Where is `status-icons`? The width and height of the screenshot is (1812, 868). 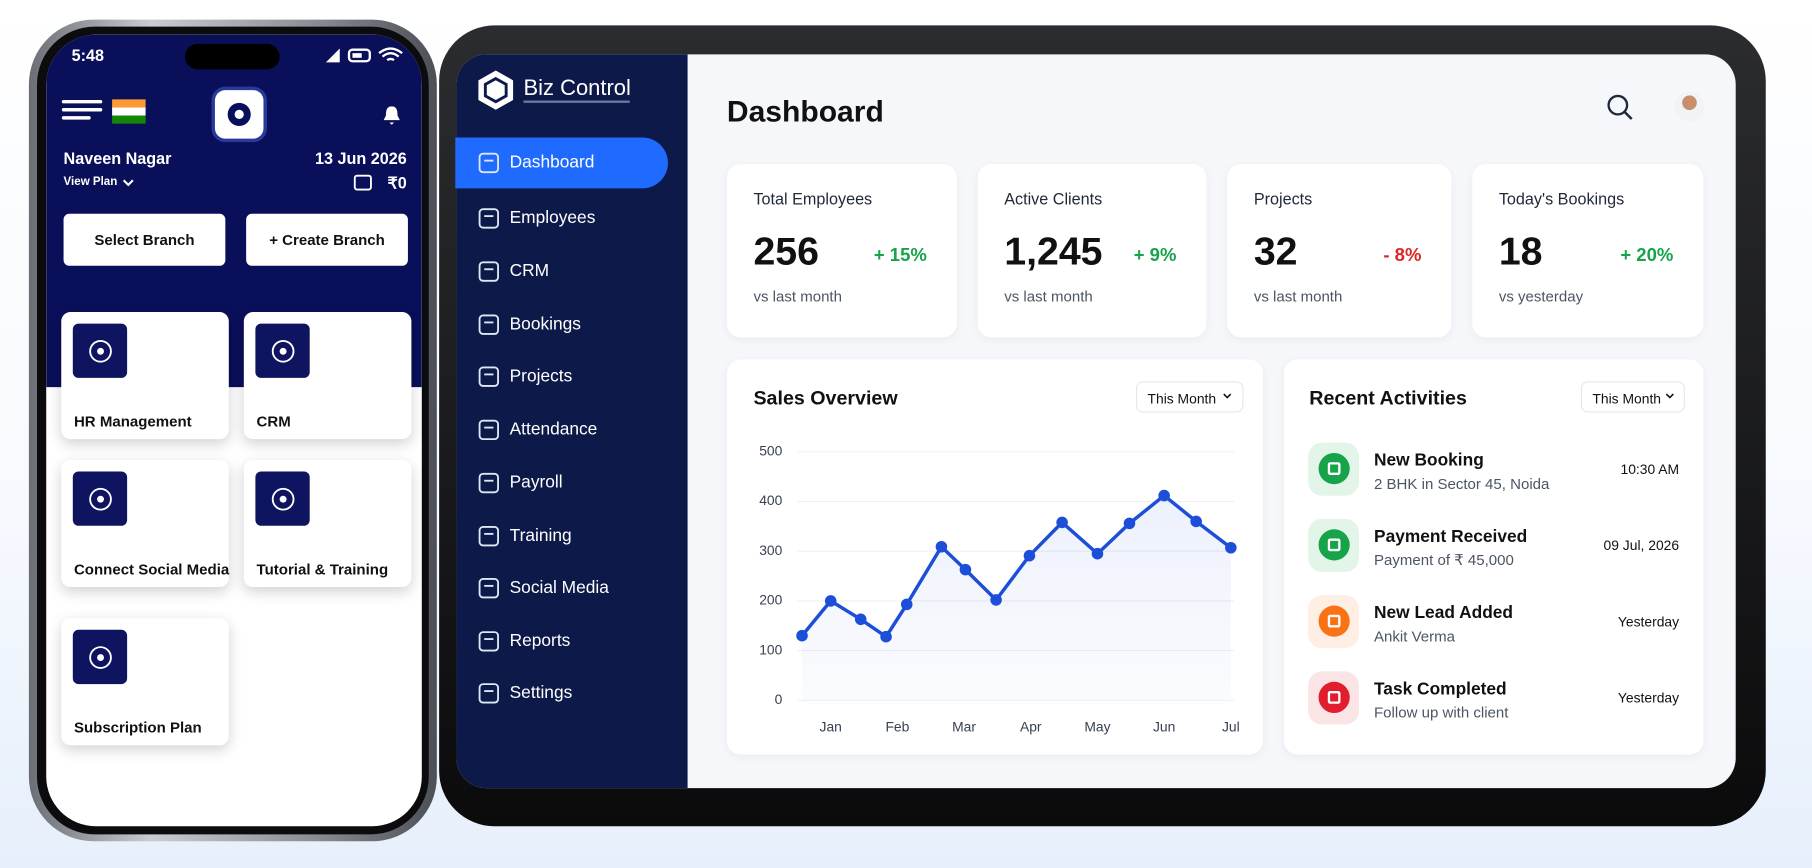 status-icons is located at coordinates (364, 55).